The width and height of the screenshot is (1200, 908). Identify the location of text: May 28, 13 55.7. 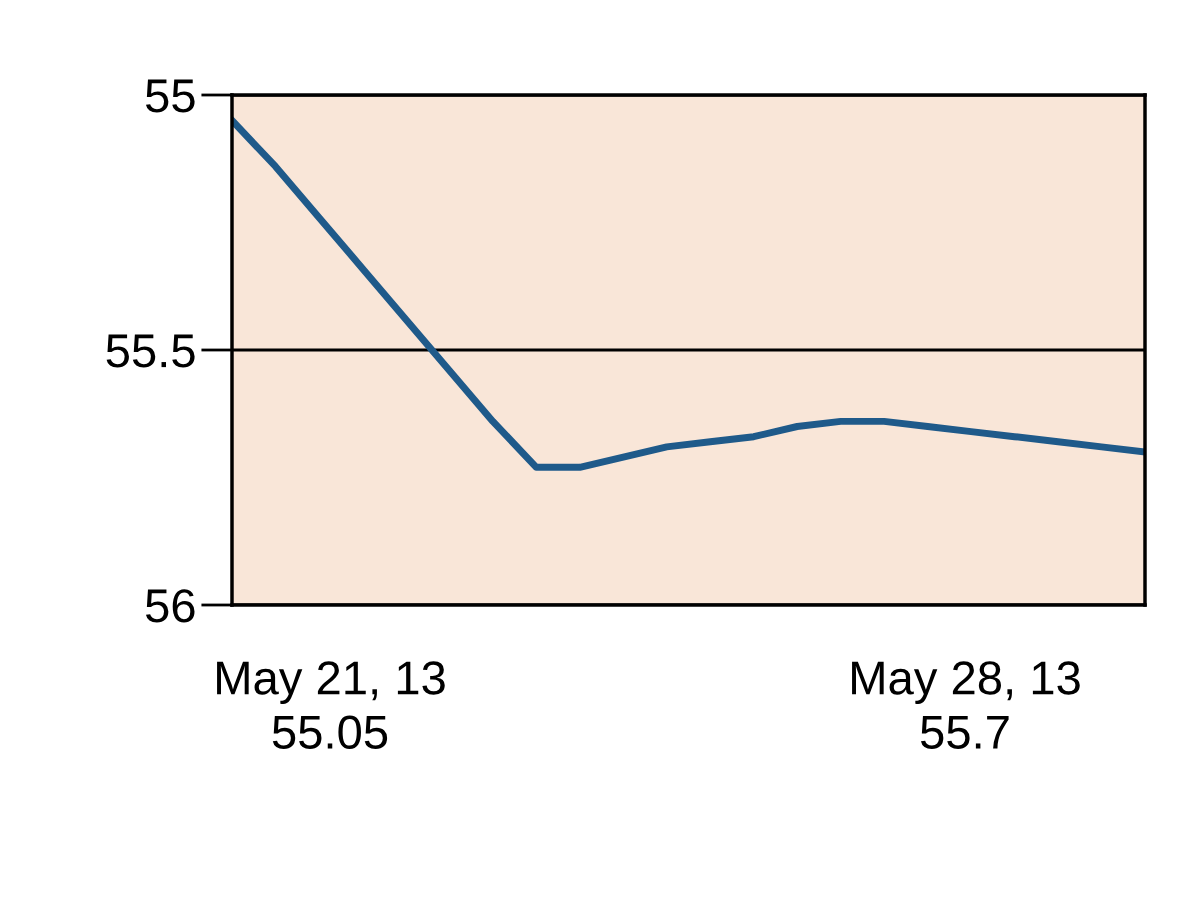
(966, 705).